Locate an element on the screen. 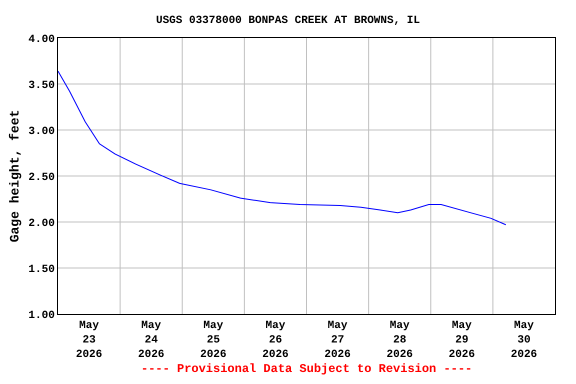 This screenshot has width=576, height=384. x-tick-label: May 30 2026 is located at coordinates (524, 340).